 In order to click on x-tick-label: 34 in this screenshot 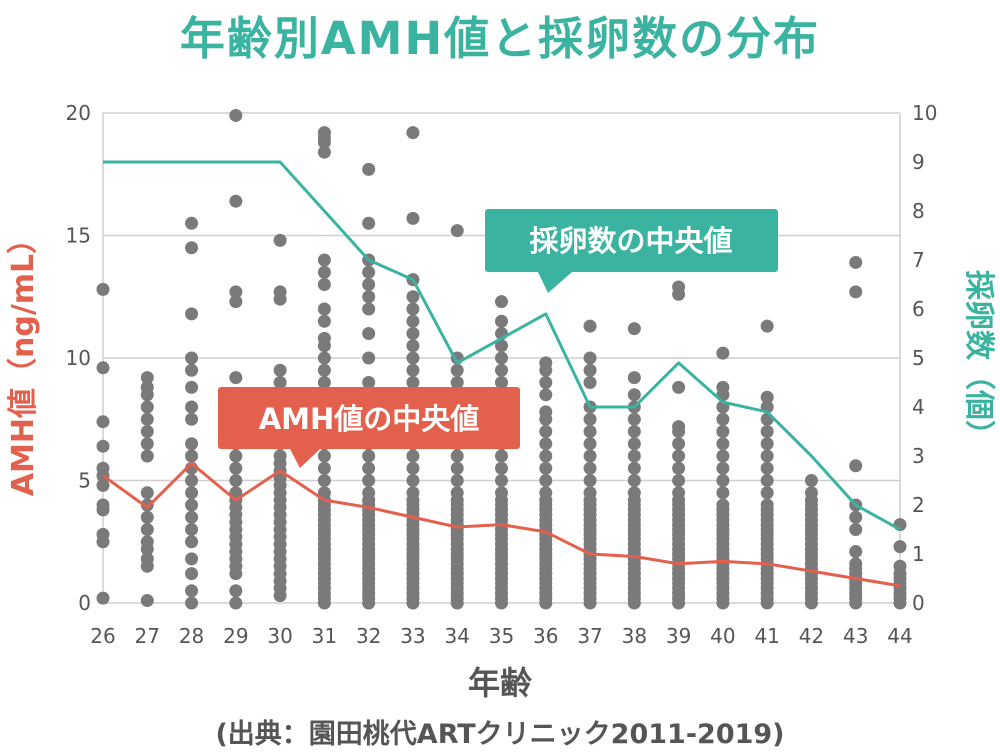, I will do `click(456, 636)`.